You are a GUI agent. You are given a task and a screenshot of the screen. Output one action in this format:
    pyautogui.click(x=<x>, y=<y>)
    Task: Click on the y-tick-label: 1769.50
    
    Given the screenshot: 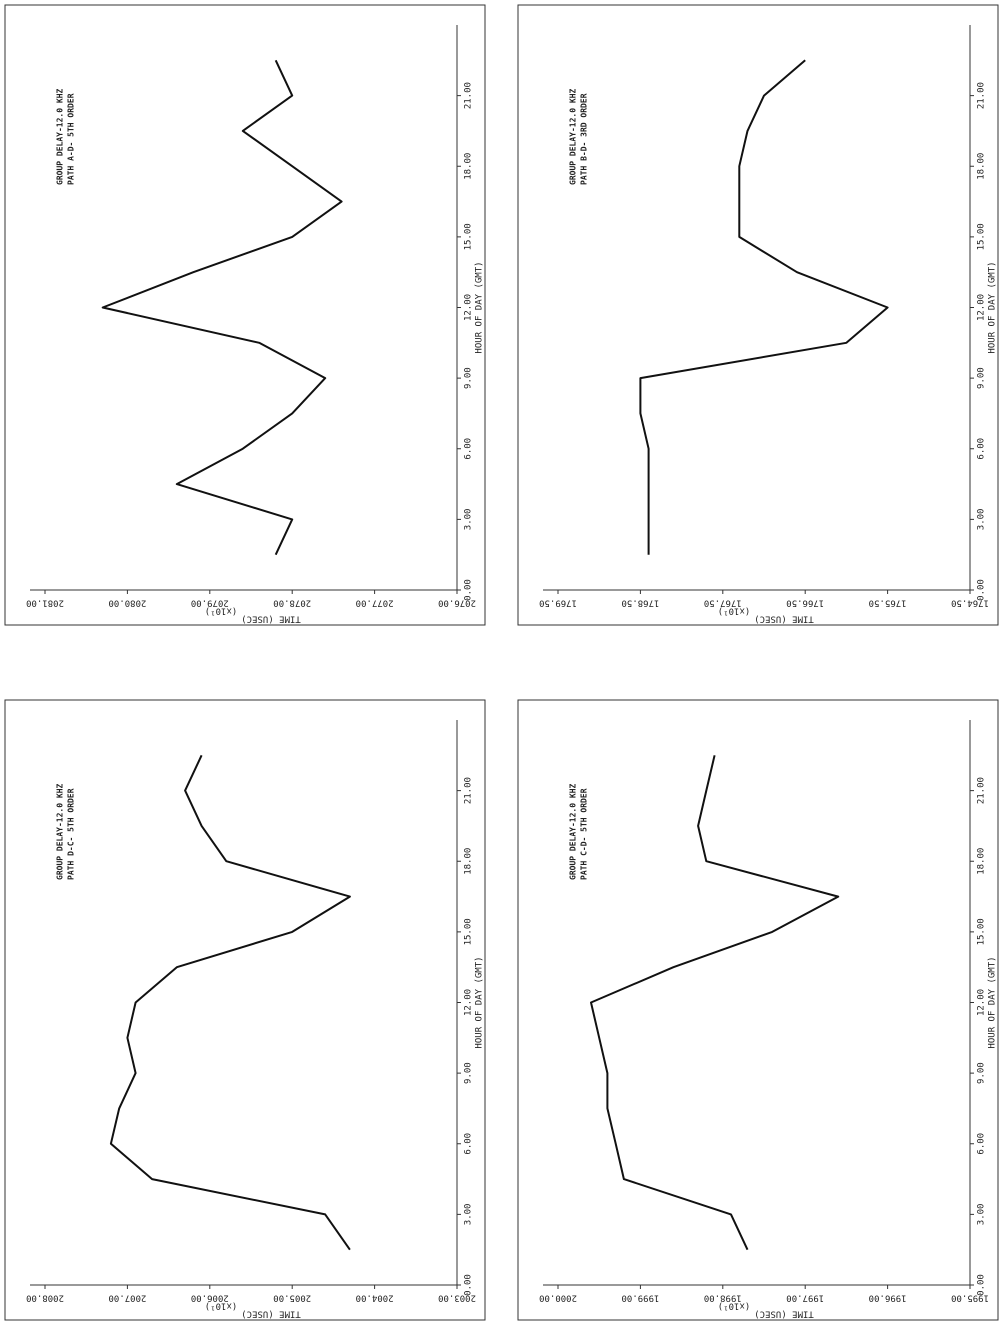 What is the action you would take?
    pyautogui.click(x=558, y=603)
    